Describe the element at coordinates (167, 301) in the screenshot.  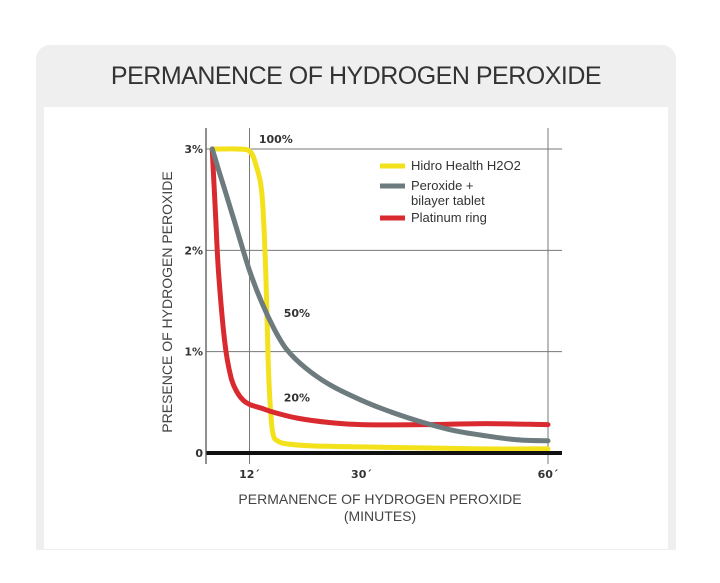
I see `y-axis-title: PRESENCE OF HYDROGEN PEROXIDE` at that location.